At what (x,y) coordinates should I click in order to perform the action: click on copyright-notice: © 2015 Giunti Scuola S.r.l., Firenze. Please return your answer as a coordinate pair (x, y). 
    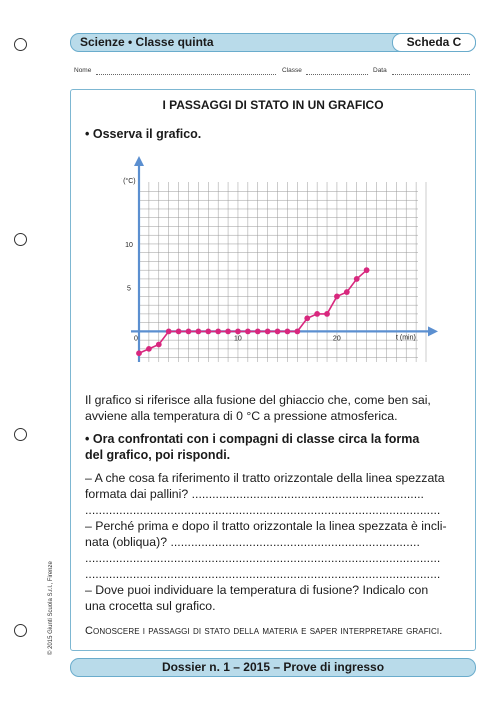
    Looking at the image, I should click on (51, 608).